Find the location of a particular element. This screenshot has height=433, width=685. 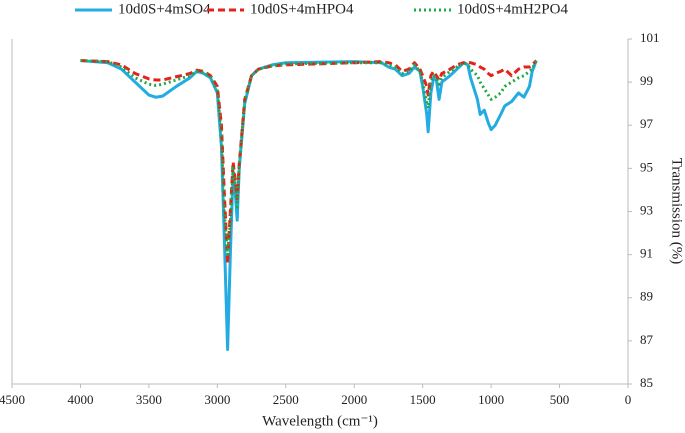

y-tick-label: 91 is located at coordinates (646, 253).